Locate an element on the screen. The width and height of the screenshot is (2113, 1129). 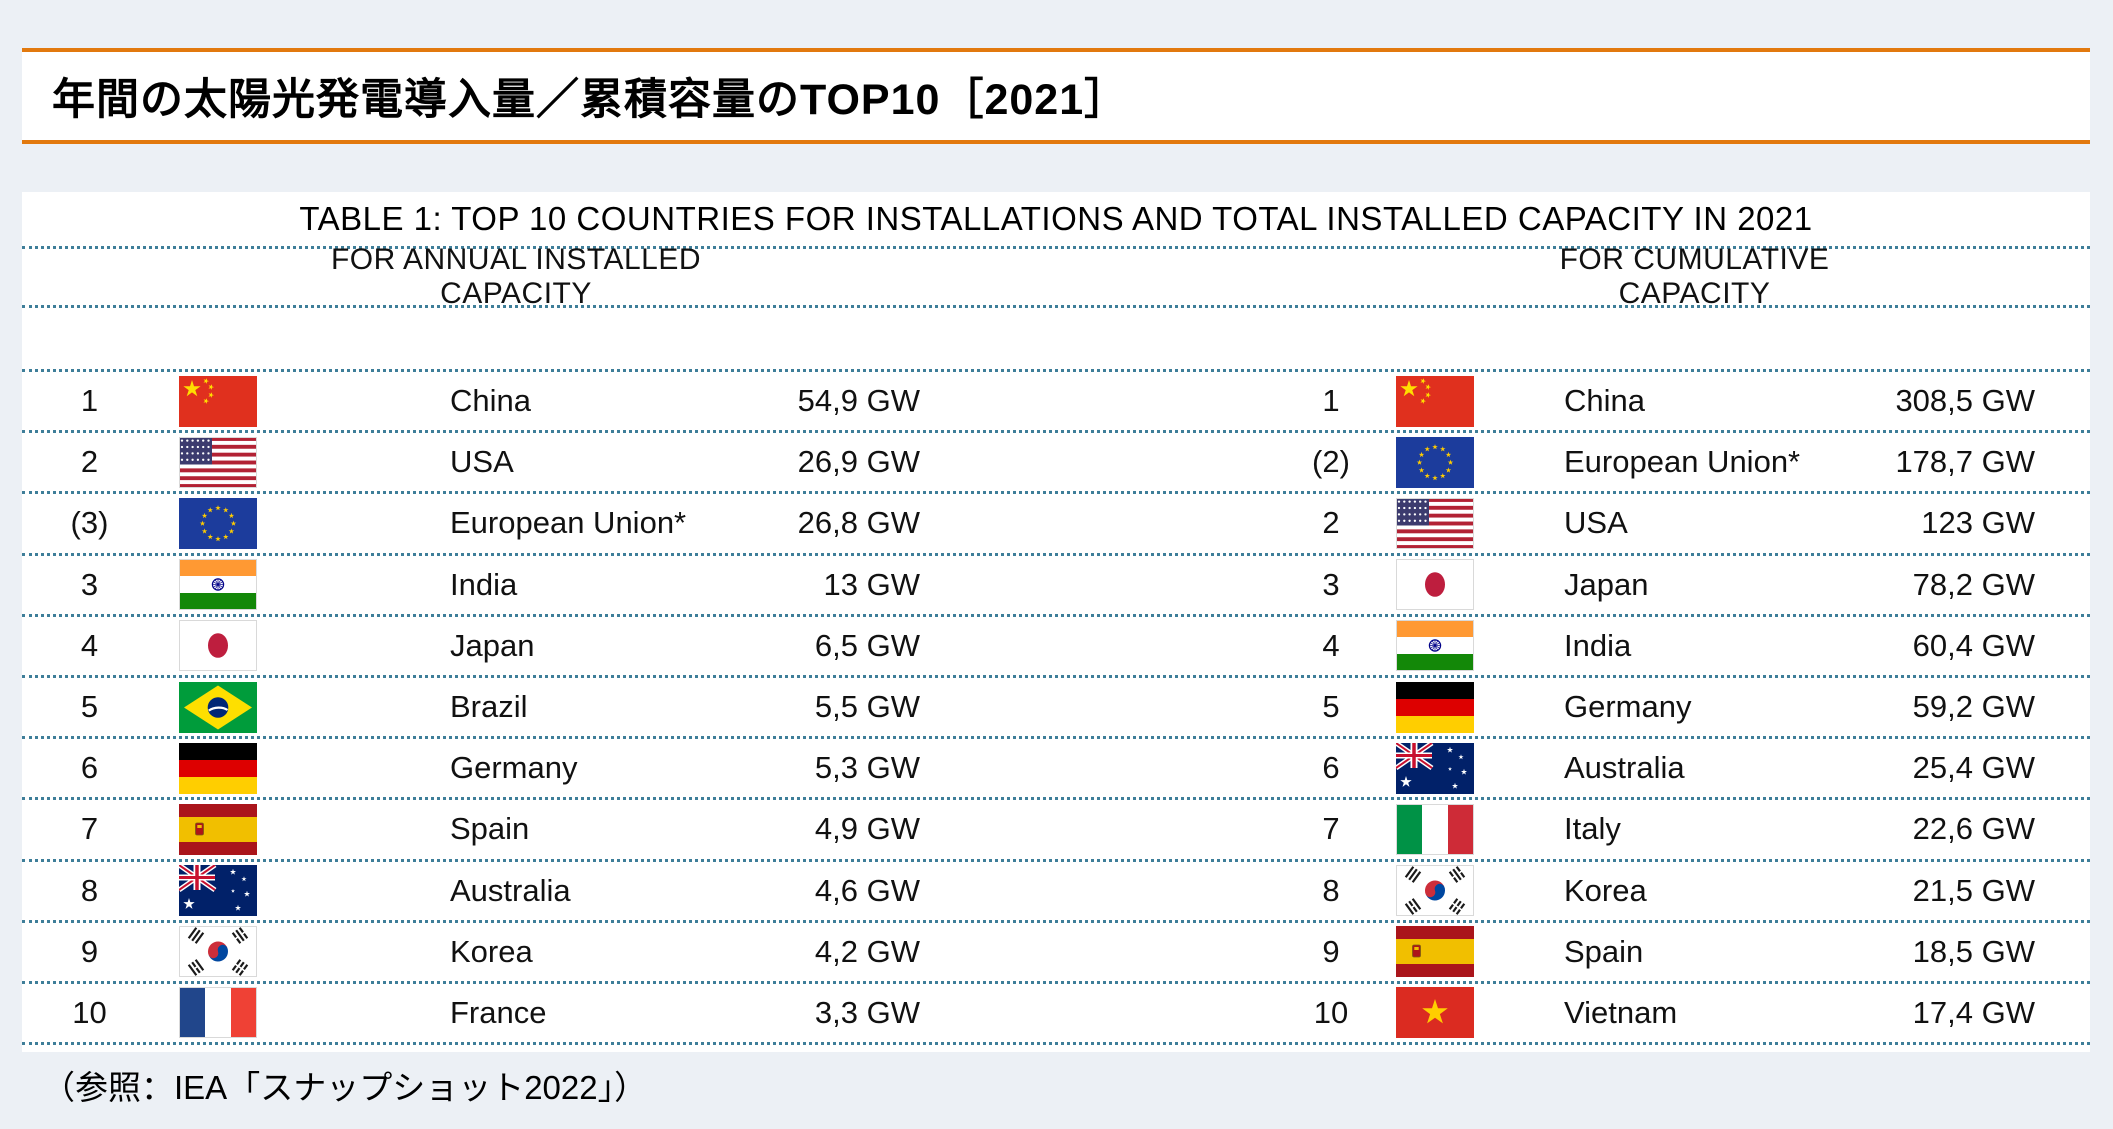
table-row: 4 Japan 6,5 GW 4 India 60,4 GW is located at coordinates (1056, 647).